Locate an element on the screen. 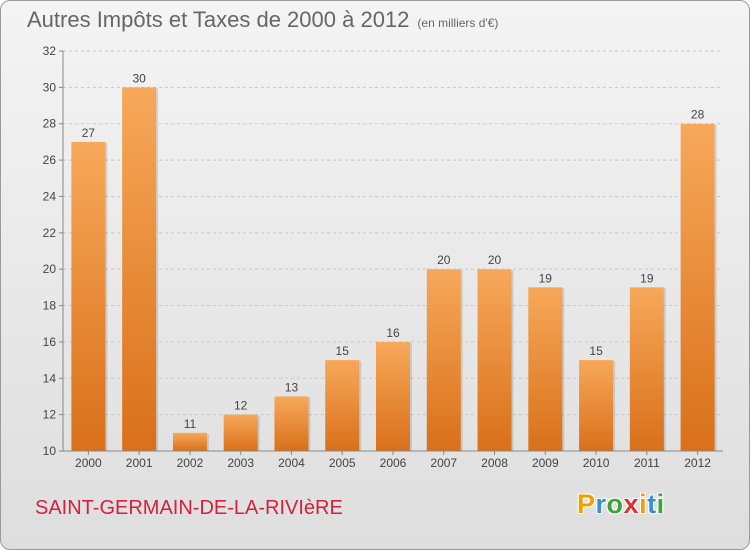 Image resolution: width=750 pixels, height=550 pixels. logo-letter: r is located at coordinates (601, 504).